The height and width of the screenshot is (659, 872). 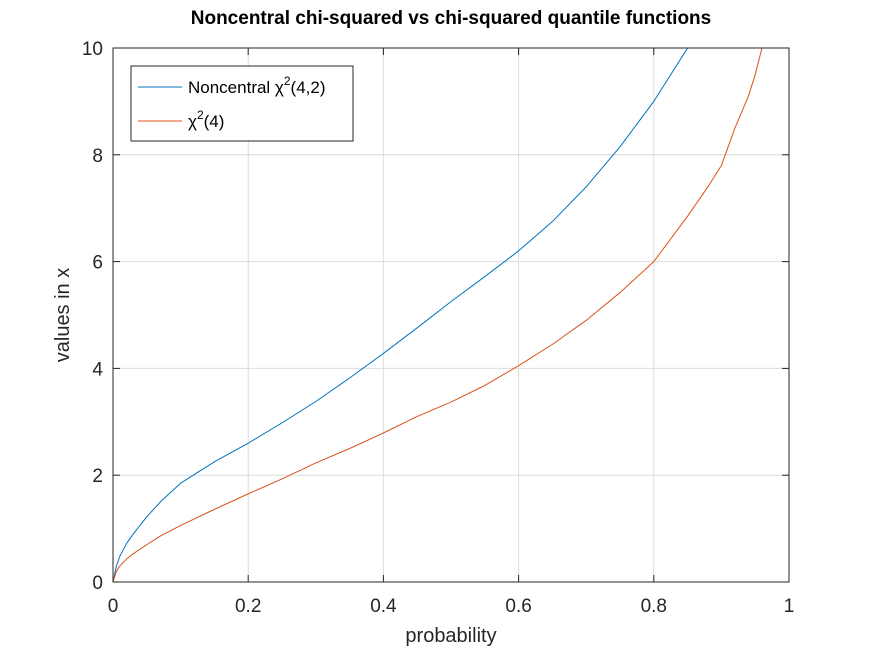 What do you see at coordinates (308, 87) in the screenshot?
I see `legend-label-noncentral-suffix: (4,2)` at bounding box center [308, 87].